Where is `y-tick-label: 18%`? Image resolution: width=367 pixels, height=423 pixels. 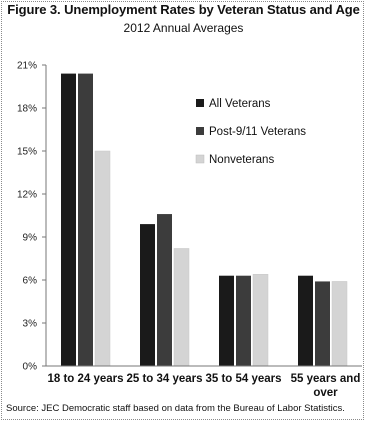
y-tick-label: 18% is located at coordinates (27, 109).